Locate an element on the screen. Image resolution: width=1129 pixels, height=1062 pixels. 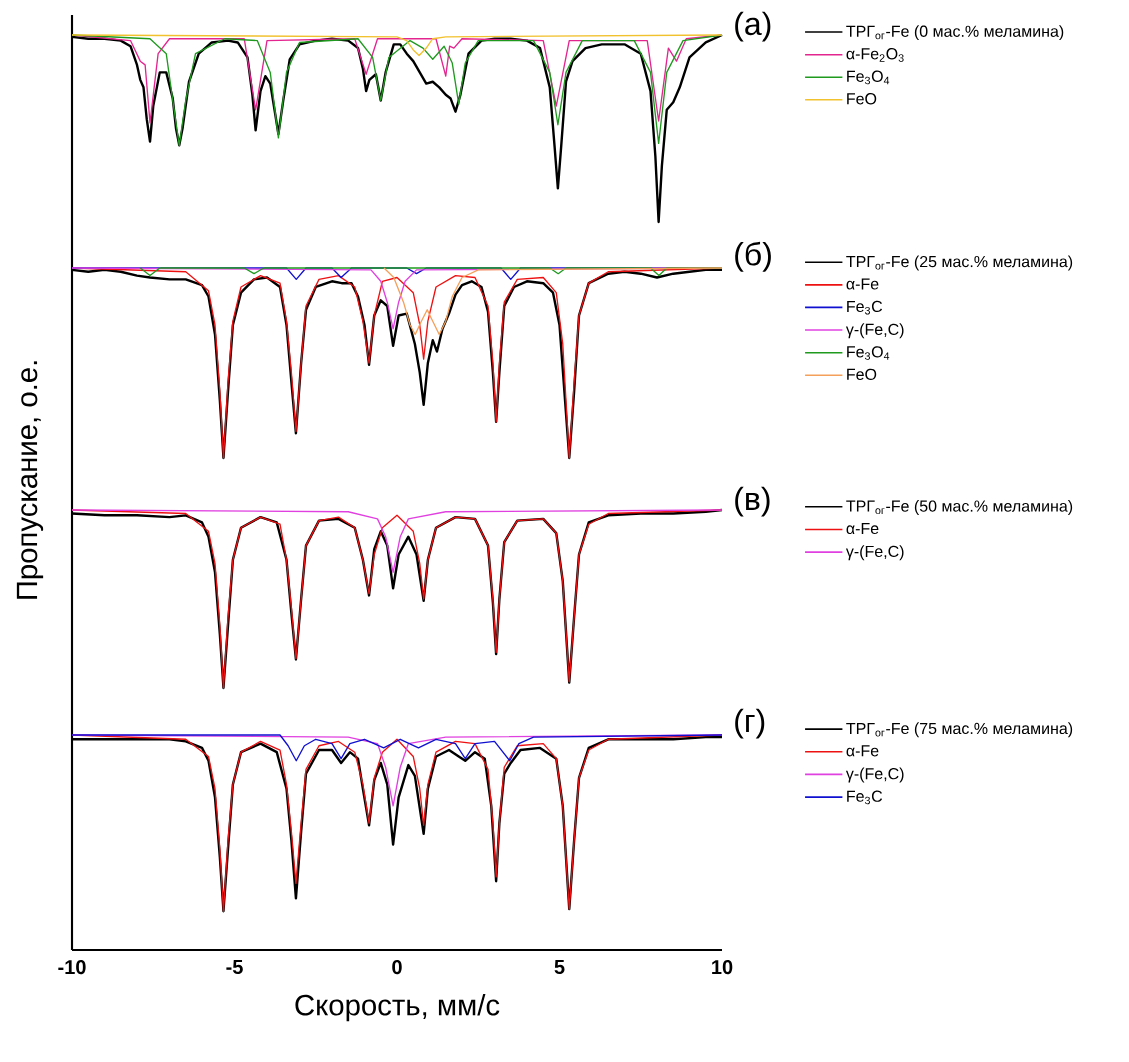
chart-title: (в) is located at coordinates (752, 501).